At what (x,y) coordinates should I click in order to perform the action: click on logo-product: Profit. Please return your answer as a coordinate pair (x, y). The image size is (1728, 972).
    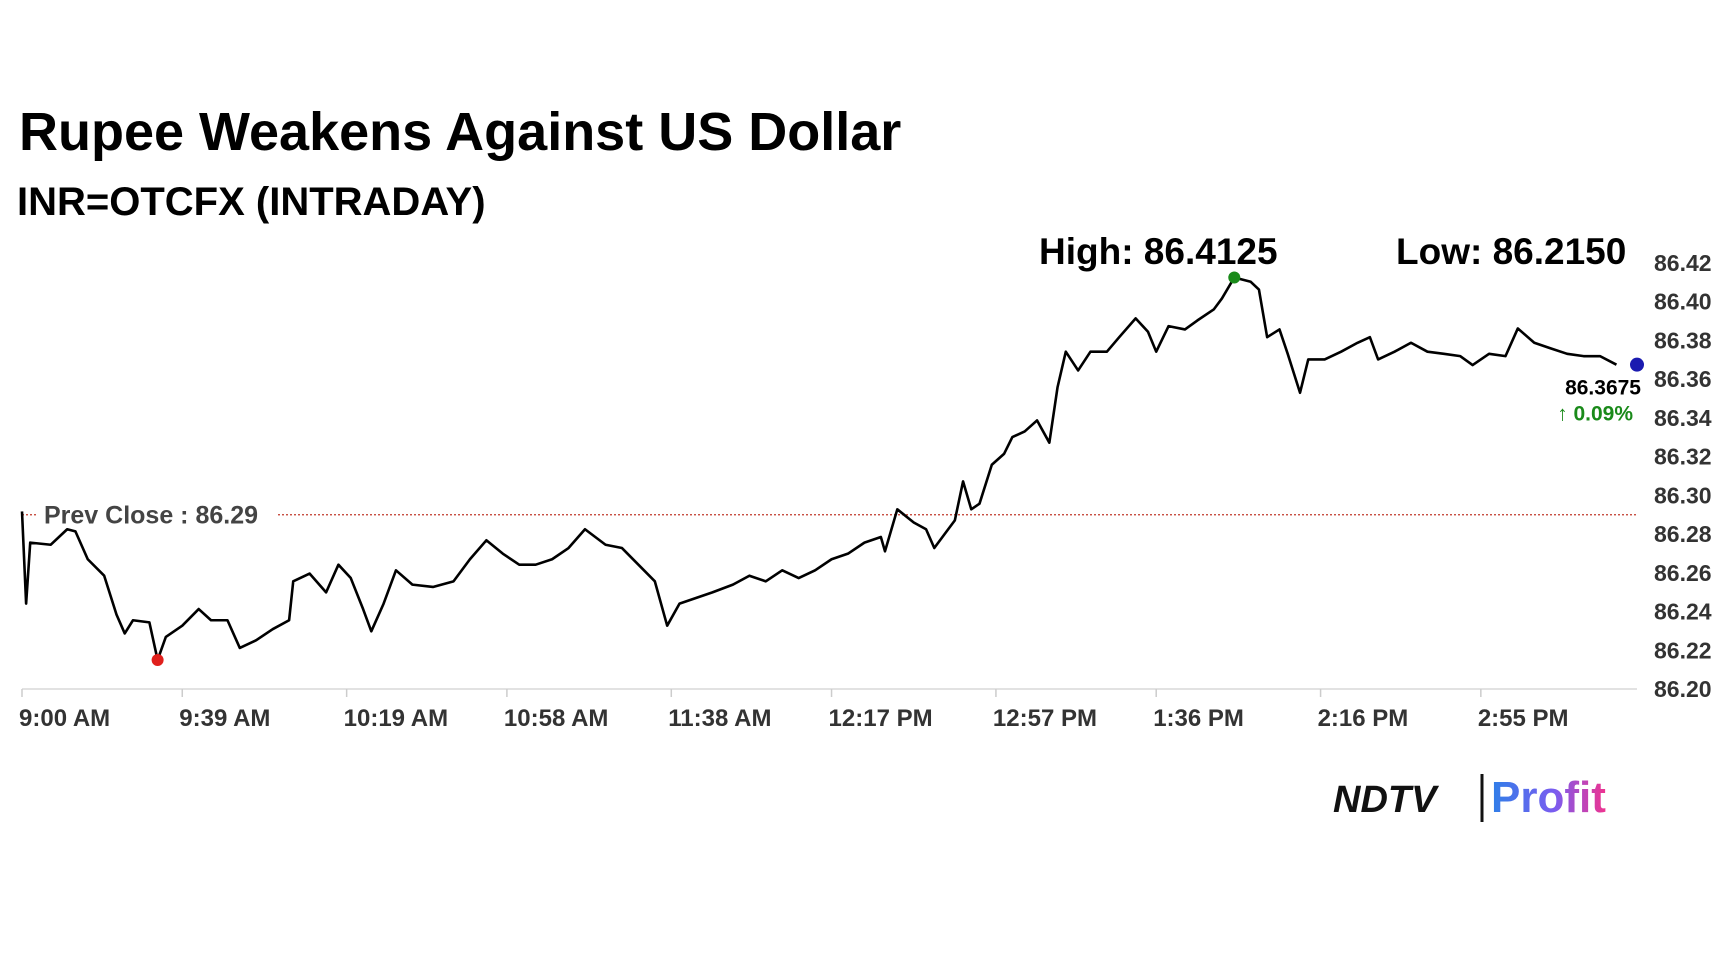
    Looking at the image, I should click on (1548, 797).